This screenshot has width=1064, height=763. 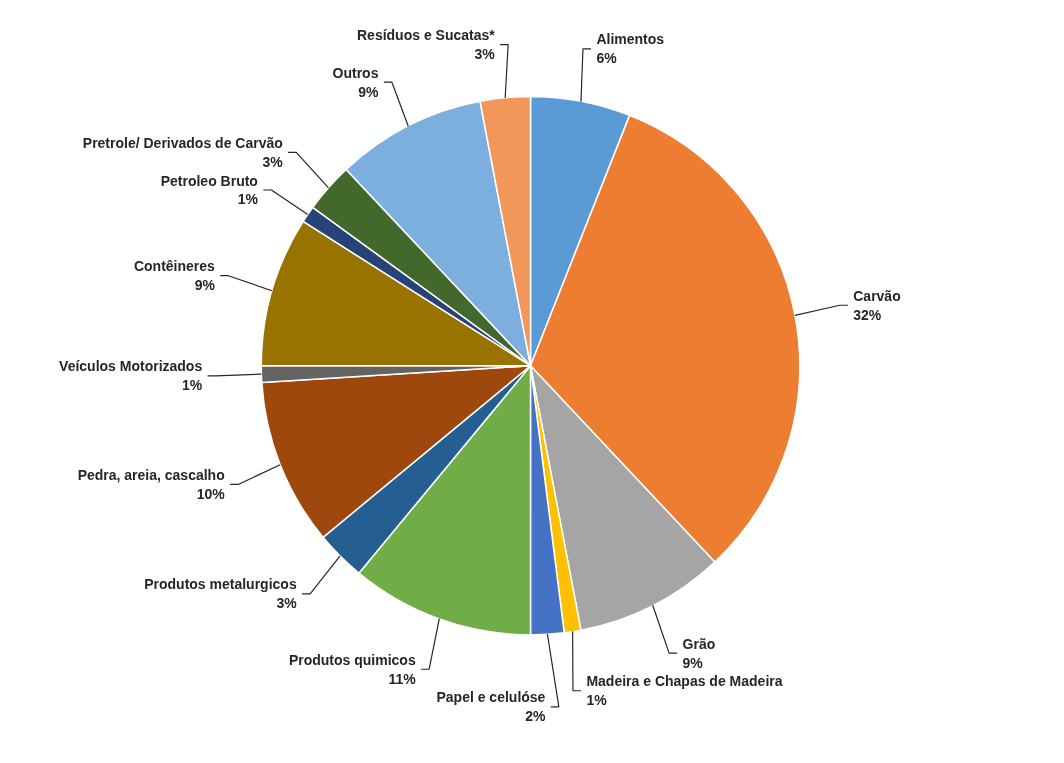 I want to click on slice-label: Grão, so click(x=699, y=643).